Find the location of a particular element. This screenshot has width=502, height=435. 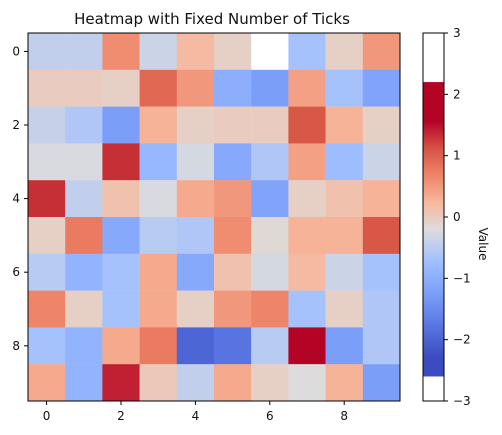

heatmap-cell-r3-c3 is located at coordinates (158, 162).